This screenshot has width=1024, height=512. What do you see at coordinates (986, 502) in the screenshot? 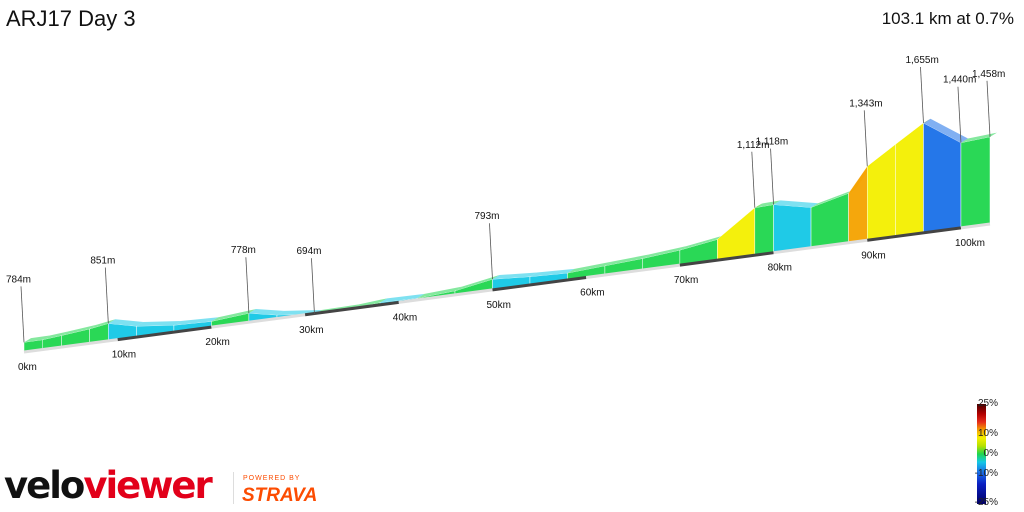
I see `legend-label-min: -25%` at bounding box center [986, 502].